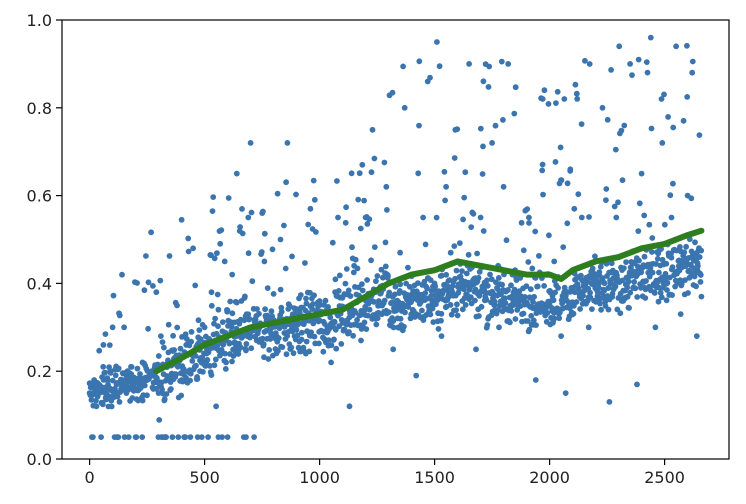 The image size is (746, 504). What do you see at coordinates (39, 108) in the screenshot?
I see `y-tick-label: 0.8` at bounding box center [39, 108].